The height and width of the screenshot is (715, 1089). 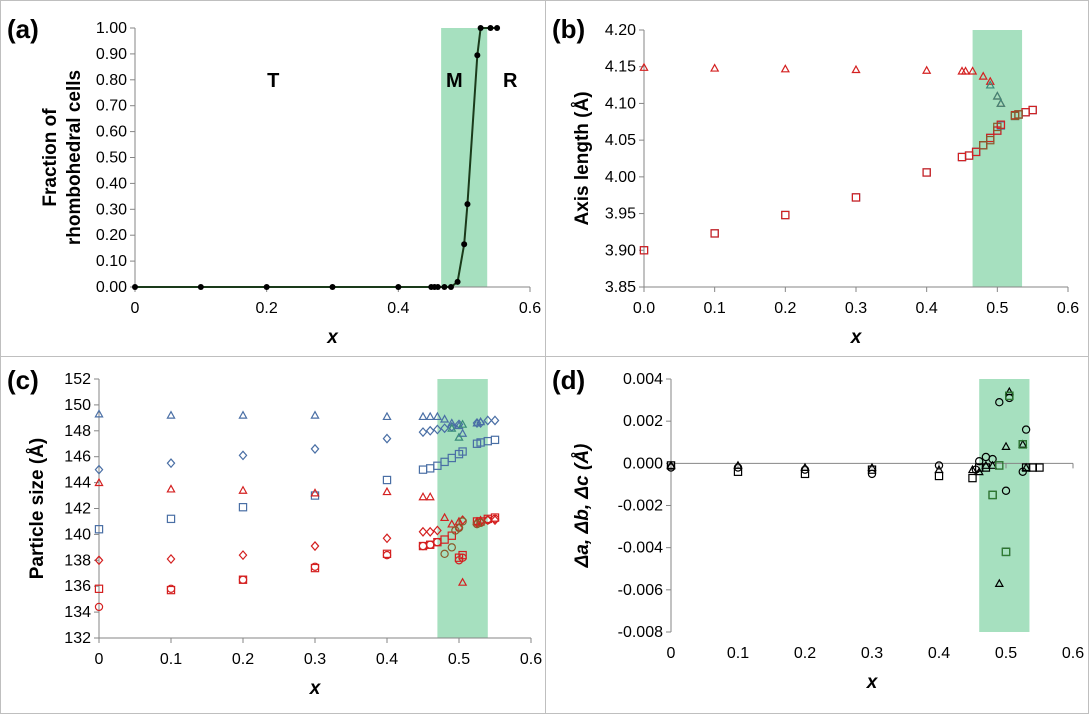 I want to click on y-tick-label: 0.00, so click(x=111, y=287).